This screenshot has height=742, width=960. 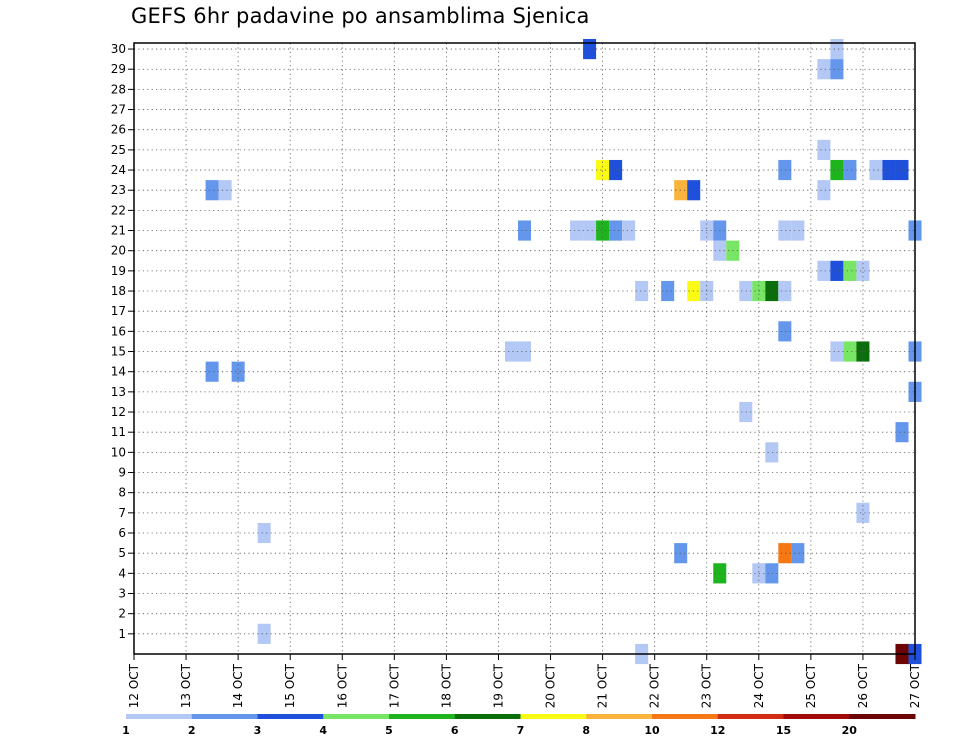 I want to click on x-tick-label: 15 OCT, so click(x=290, y=685).